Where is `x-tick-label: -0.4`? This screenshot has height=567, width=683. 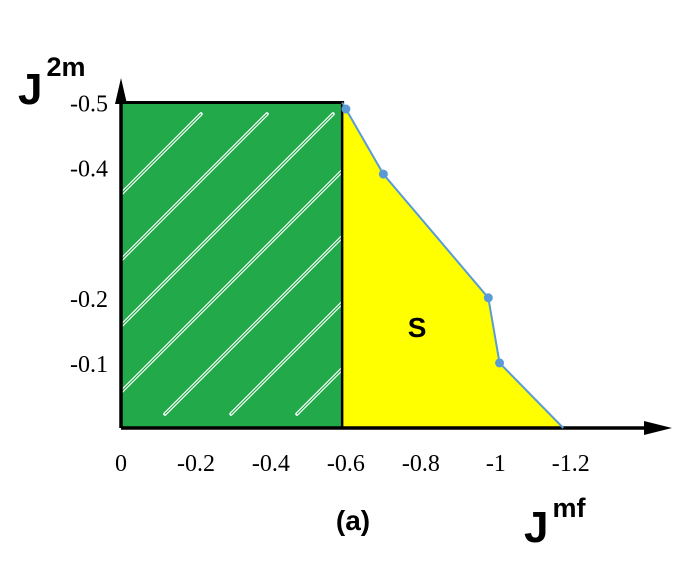
x-tick-label: -0.4 is located at coordinates (271, 464).